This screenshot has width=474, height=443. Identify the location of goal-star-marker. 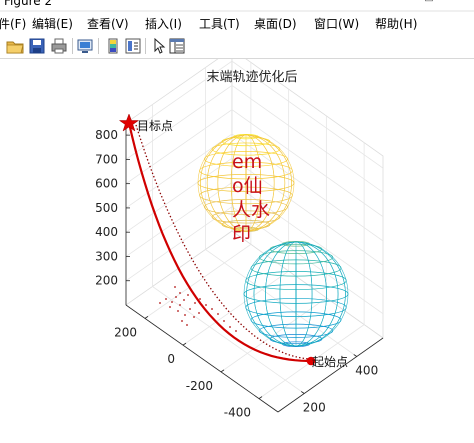
(129, 122).